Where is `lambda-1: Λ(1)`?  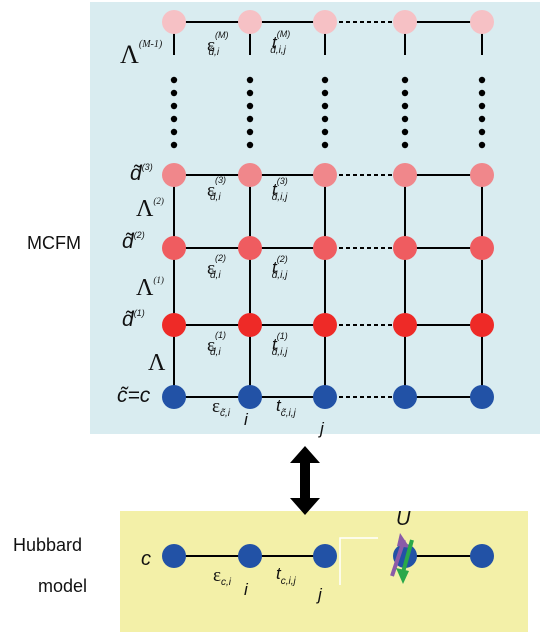
lambda-1: Λ(1) is located at coordinates (150, 288).